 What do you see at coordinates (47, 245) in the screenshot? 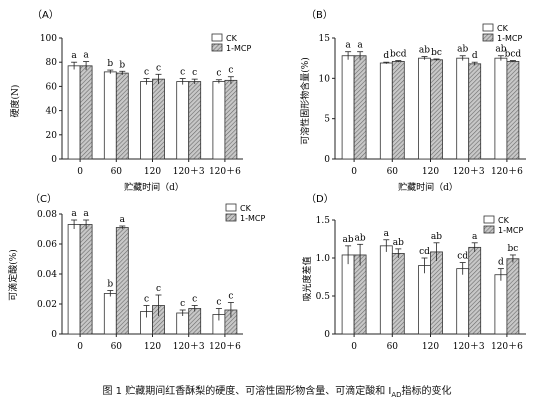
I see `y-tick-label: 0.06` at bounding box center [47, 245].